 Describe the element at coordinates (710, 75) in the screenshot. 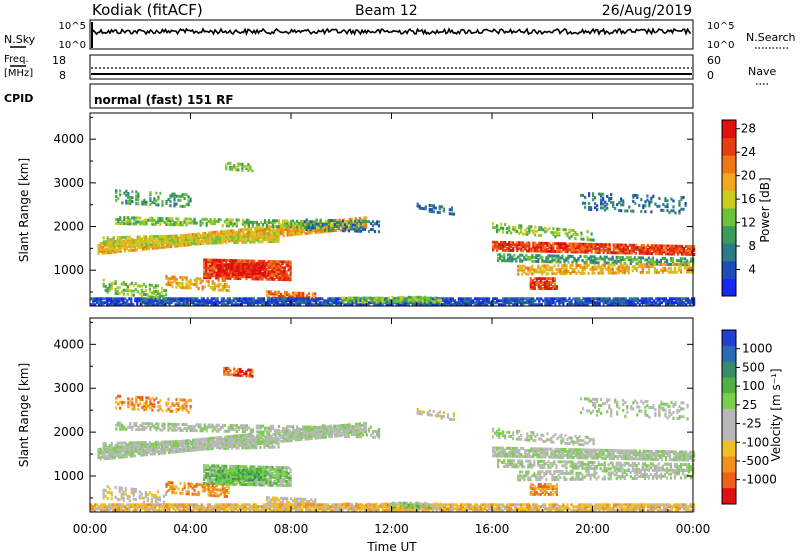

I see `nave-tick-bottom: 0` at that location.